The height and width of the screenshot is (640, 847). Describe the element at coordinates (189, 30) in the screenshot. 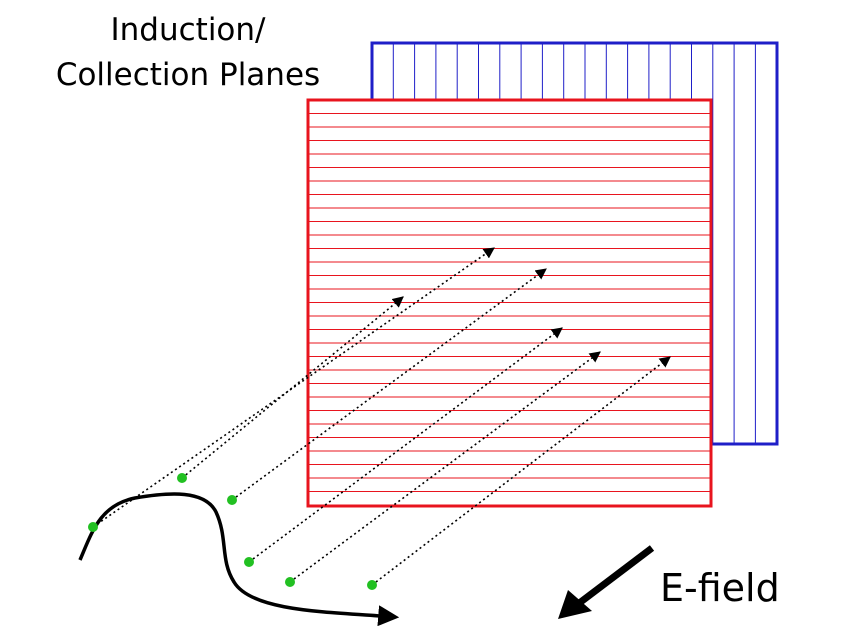

I see `title-line-1: Induction/` at that location.